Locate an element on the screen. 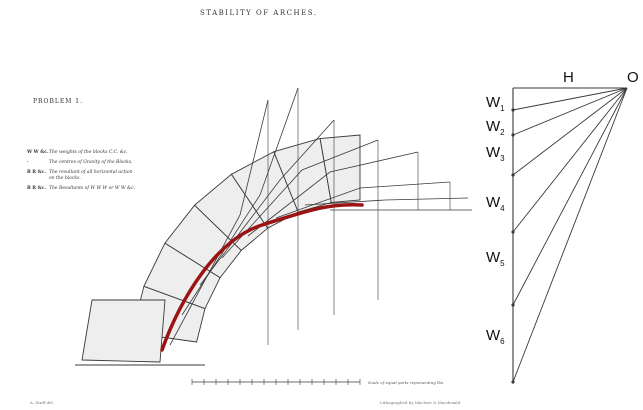 Image resolution: width=643 pixels, height=410 pixels. legend-text: The Resultants of W W W or W W &c. is located at coordinates (92, 188).